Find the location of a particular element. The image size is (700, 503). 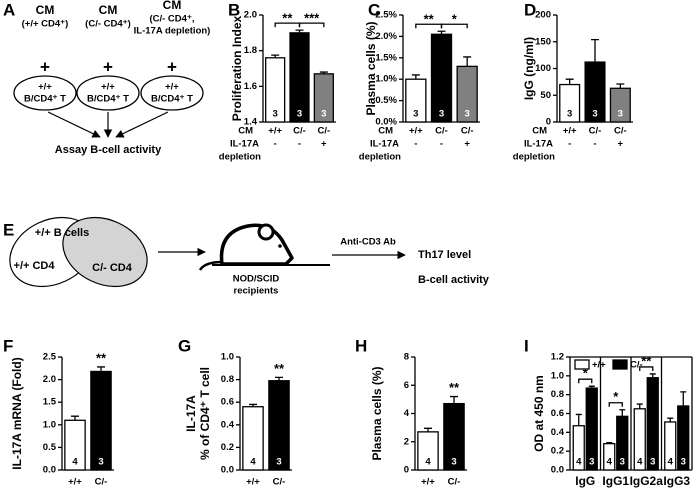

x-tick-label: IgG is located at coordinates (585, 481).